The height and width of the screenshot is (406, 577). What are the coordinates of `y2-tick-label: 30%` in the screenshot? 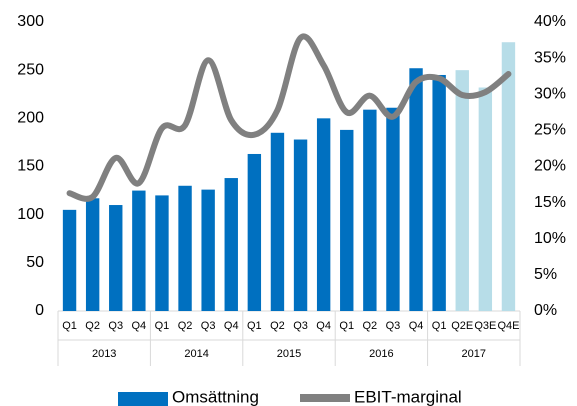 It's located at (550, 93).